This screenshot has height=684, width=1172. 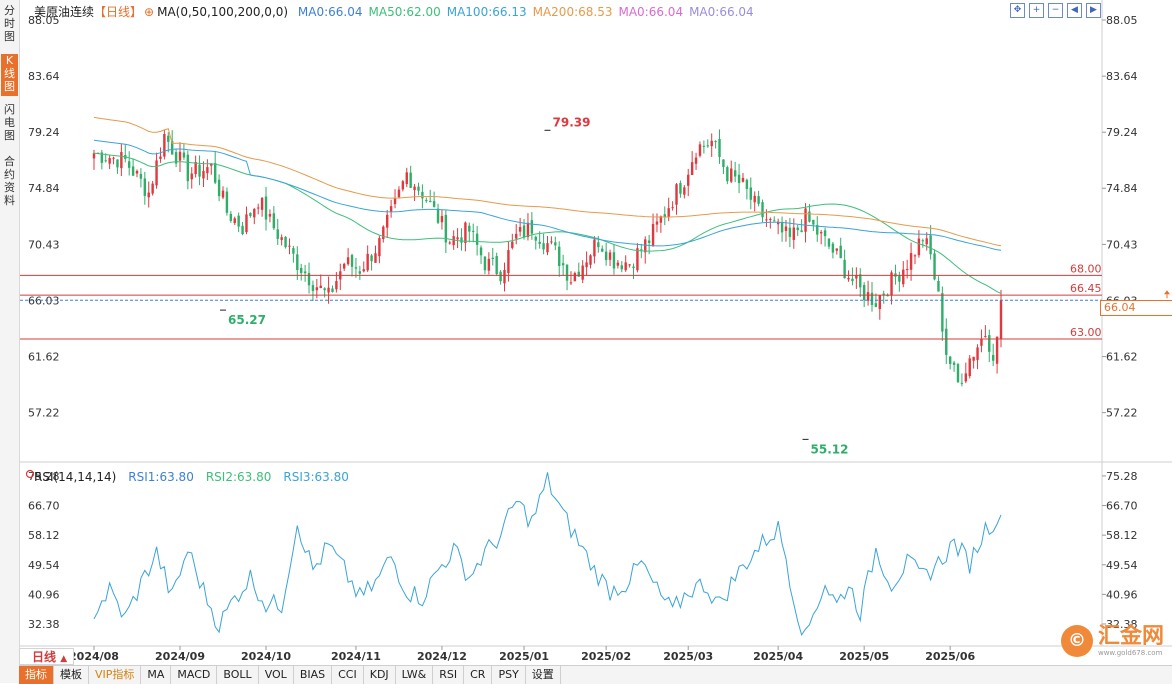 I want to click on indicator-button: PSY, so click(x=509, y=675).